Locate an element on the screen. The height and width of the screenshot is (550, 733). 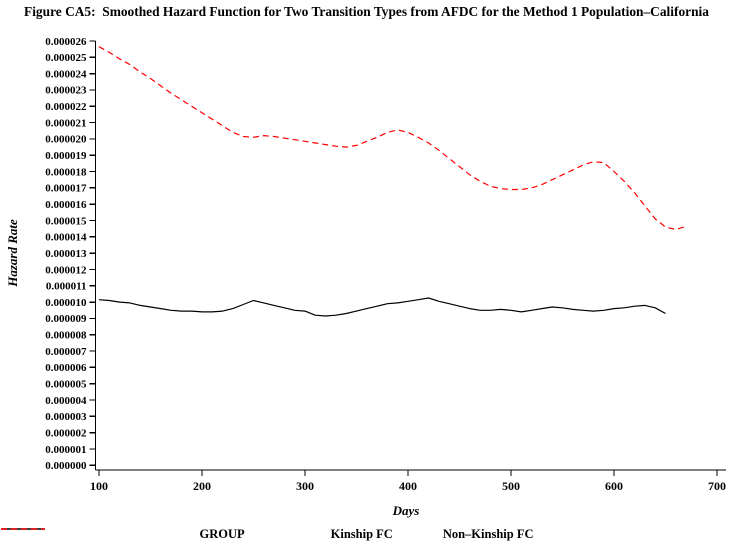
x-tick-label: 700 is located at coordinates (717, 486).